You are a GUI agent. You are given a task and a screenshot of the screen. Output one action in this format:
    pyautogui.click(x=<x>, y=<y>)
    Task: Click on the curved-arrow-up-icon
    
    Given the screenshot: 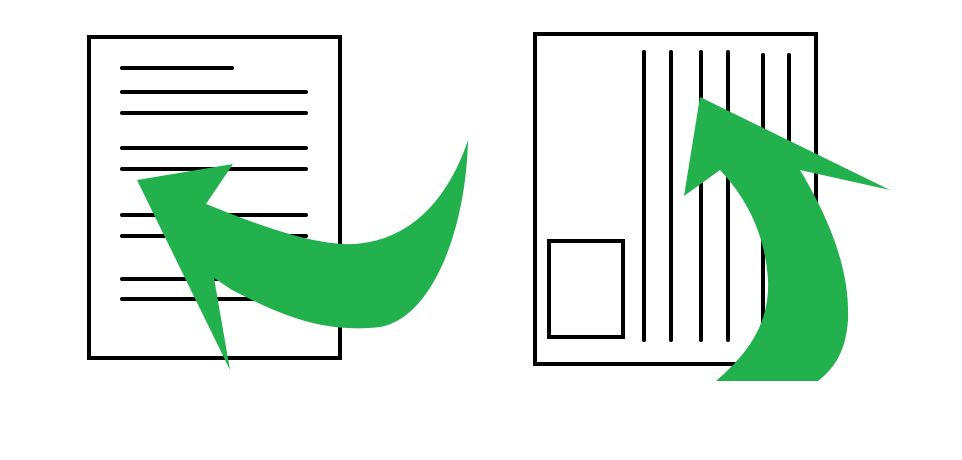 What is the action you would take?
    pyautogui.click(x=787, y=239)
    